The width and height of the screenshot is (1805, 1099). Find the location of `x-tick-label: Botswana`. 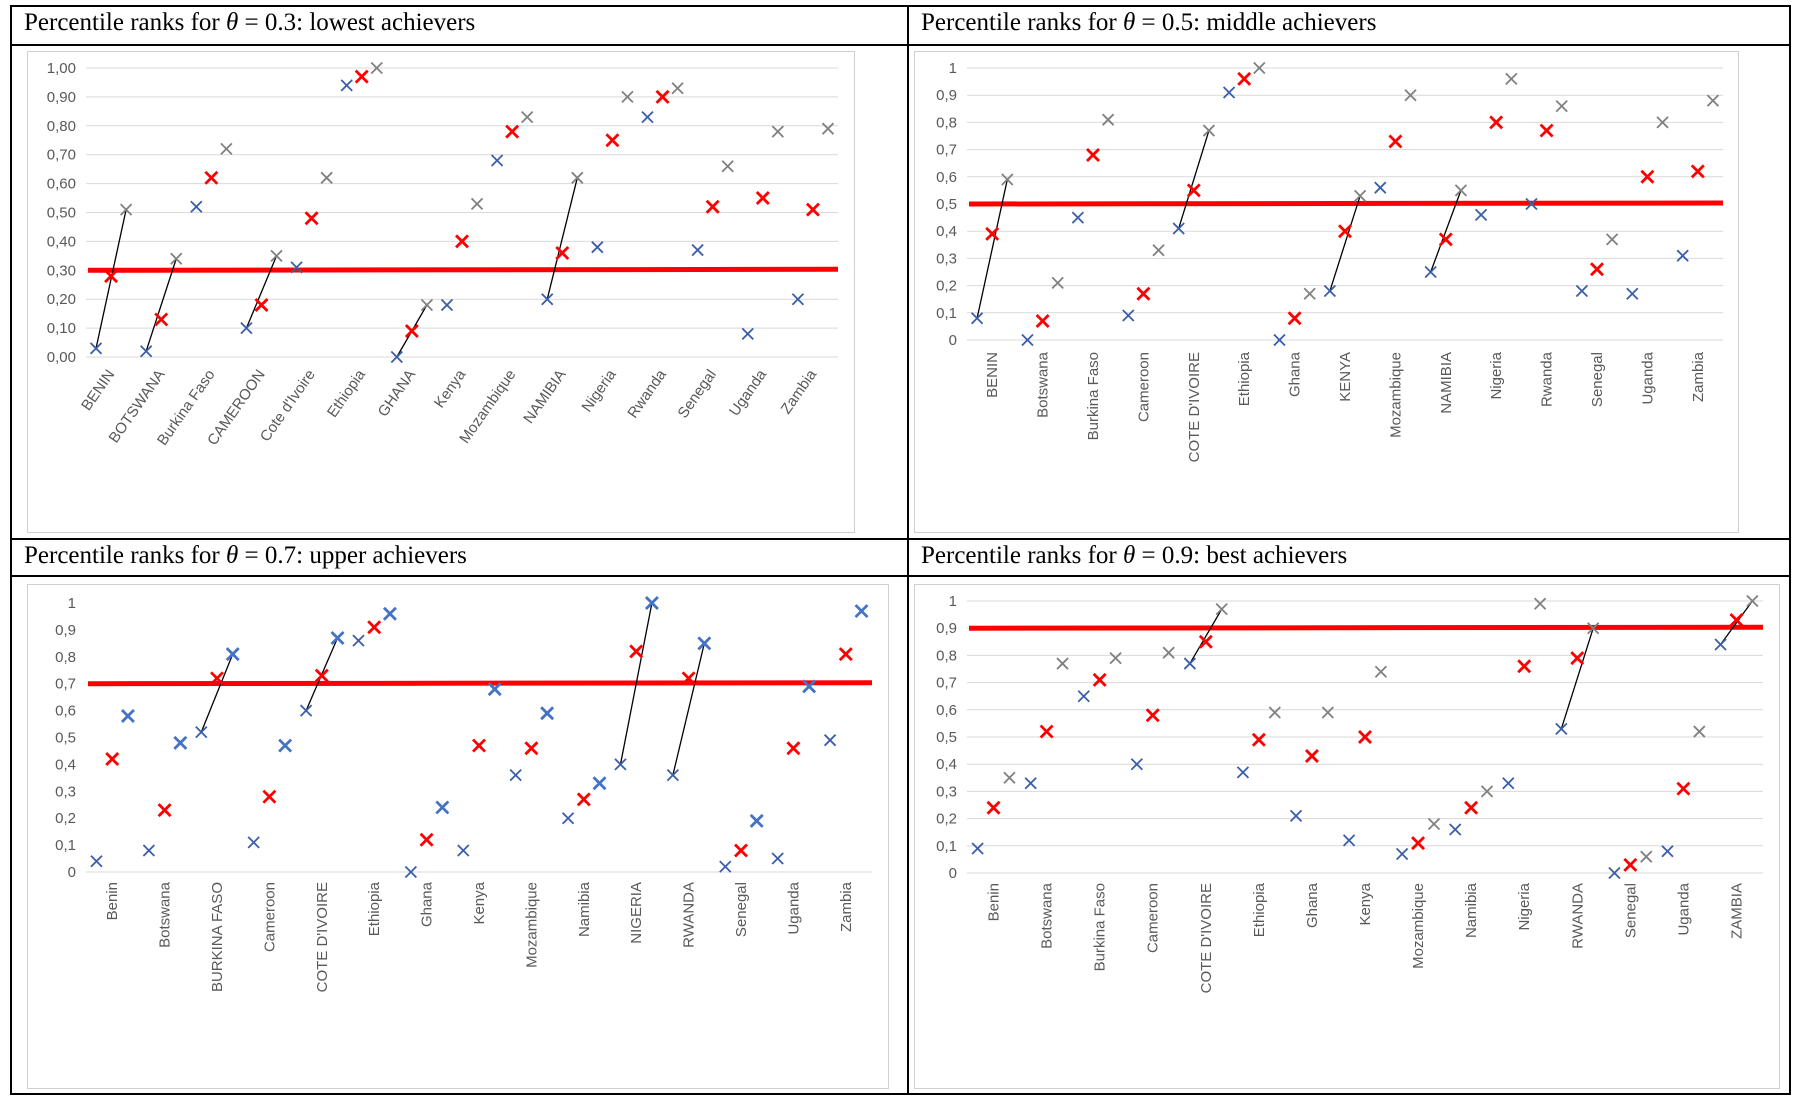

x-tick-label: Botswana is located at coordinates (1043, 384).